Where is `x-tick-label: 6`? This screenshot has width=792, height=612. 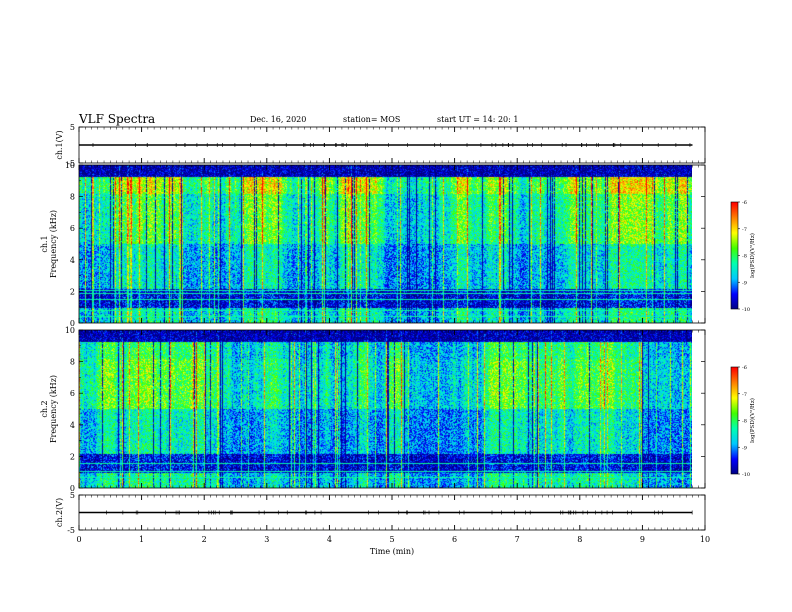 x-tick-label: 6 is located at coordinates (454, 539).